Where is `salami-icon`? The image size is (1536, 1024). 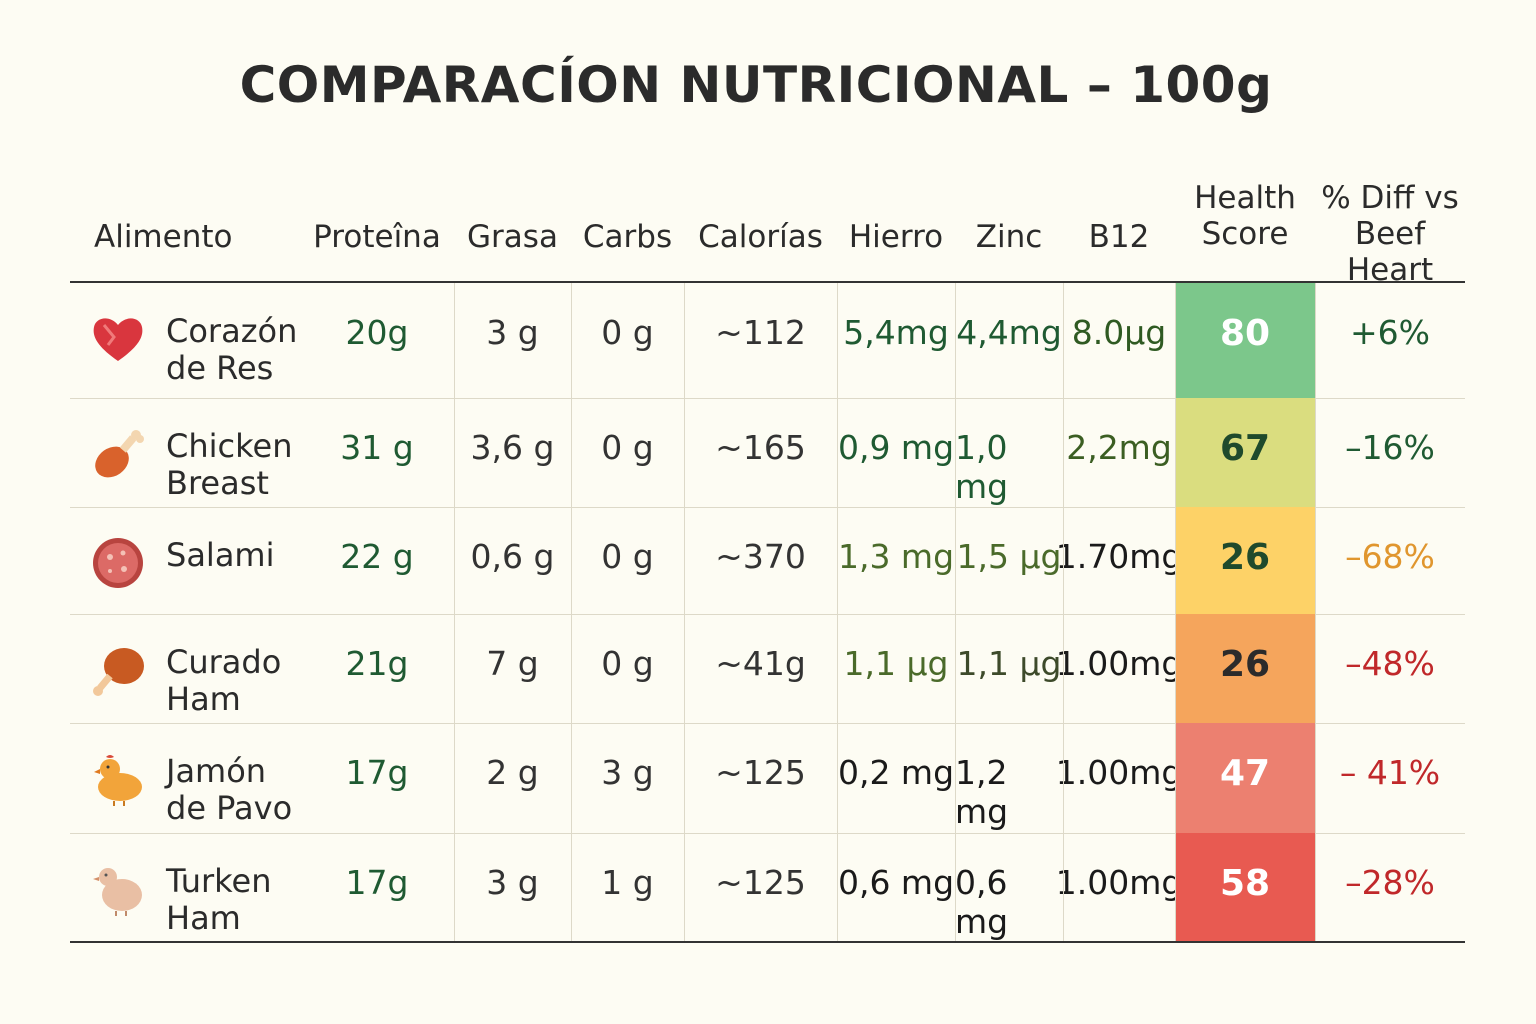 salami-icon is located at coordinates (118, 563).